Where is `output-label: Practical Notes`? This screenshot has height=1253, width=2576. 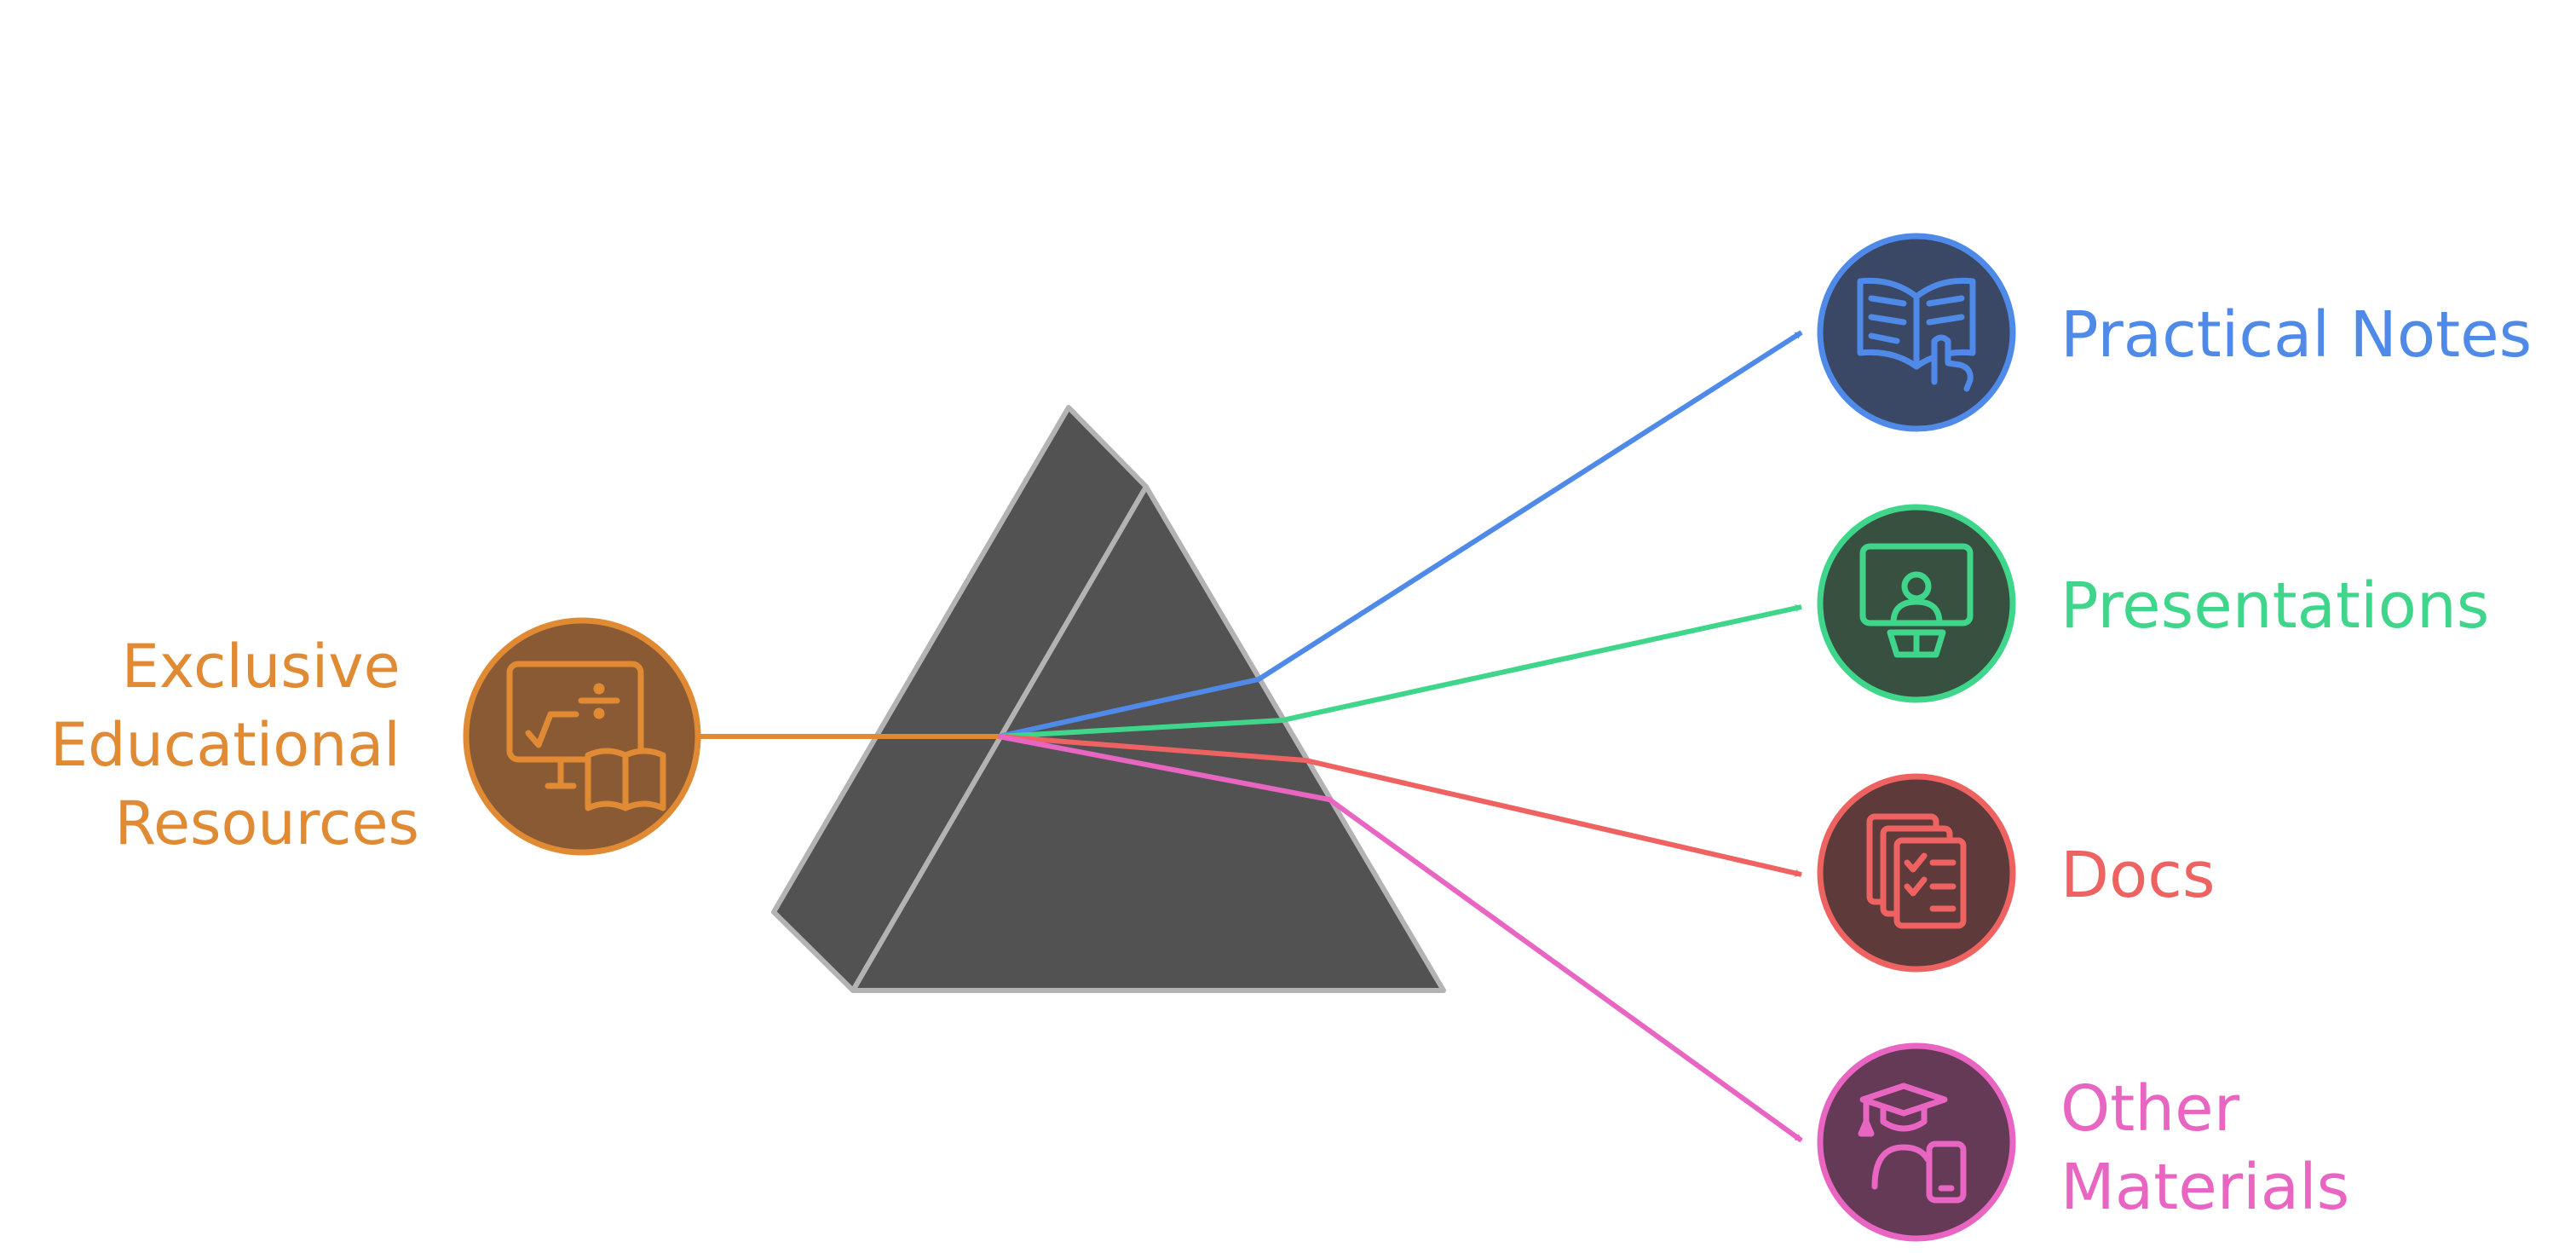
output-label: Practical Notes is located at coordinates (2296, 335).